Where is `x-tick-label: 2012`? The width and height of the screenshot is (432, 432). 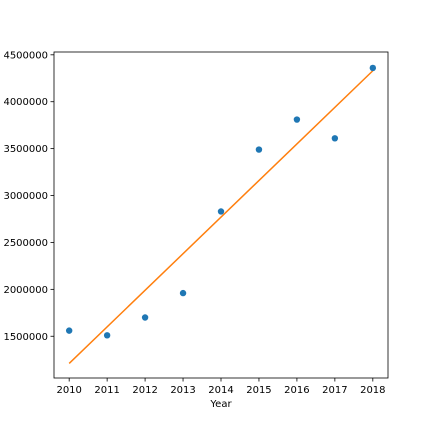 x-tick-label: 2012 is located at coordinates (144, 390).